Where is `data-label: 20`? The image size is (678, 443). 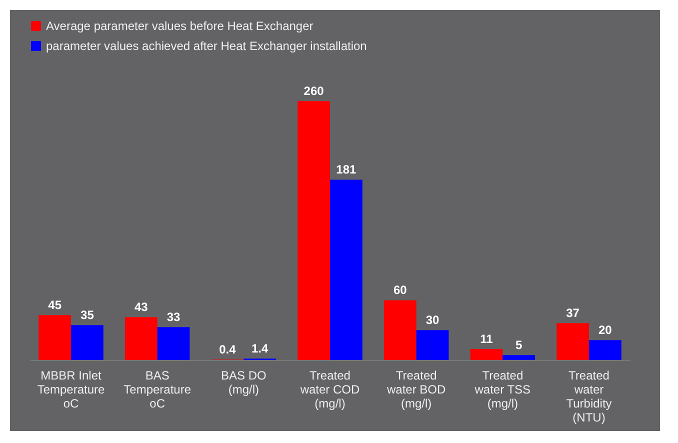
data-label: 20 is located at coordinates (605, 330).